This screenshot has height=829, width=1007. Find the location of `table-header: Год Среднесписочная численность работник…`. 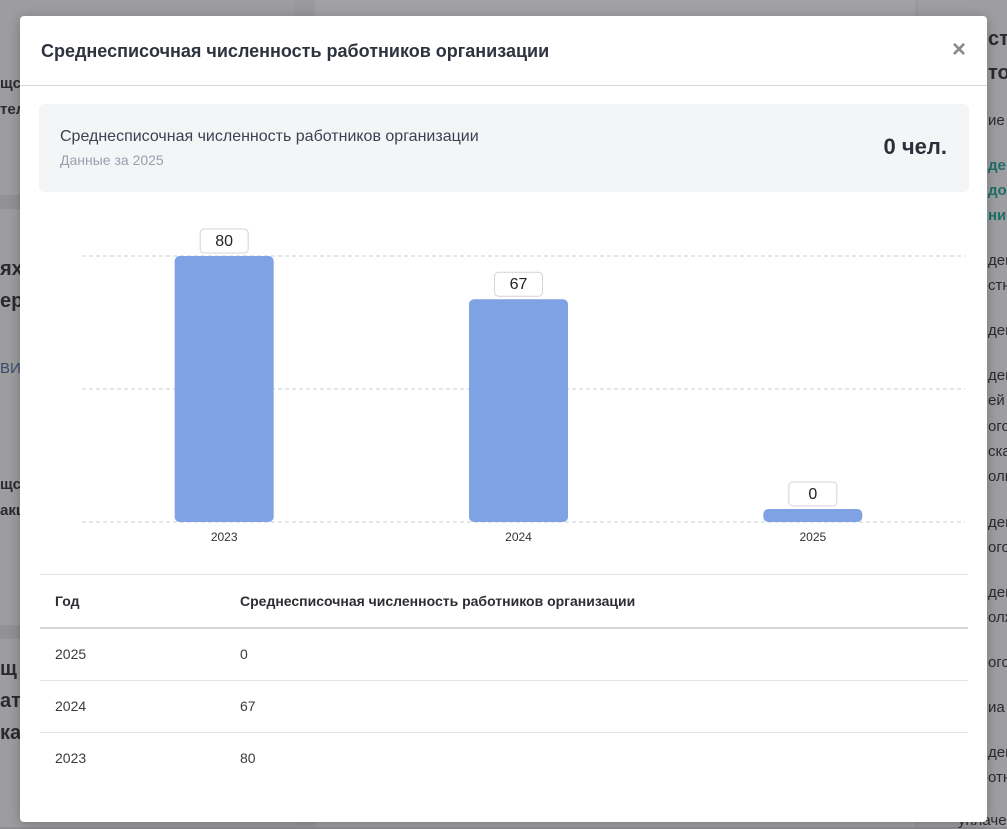

table-header: Год Среднесписочная численность работник… is located at coordinates (504, 601).